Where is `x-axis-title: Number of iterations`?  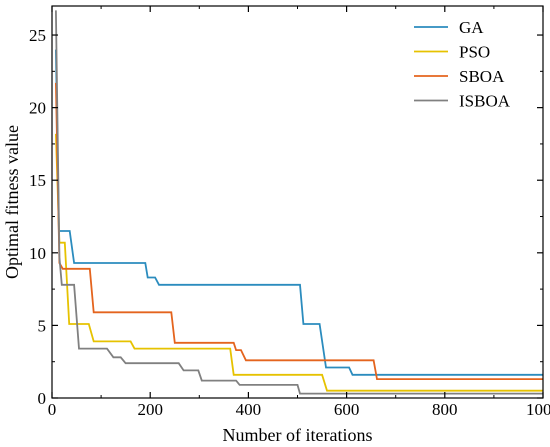
x-axis-title: Number of iterations is located at coordinates (298, 435).